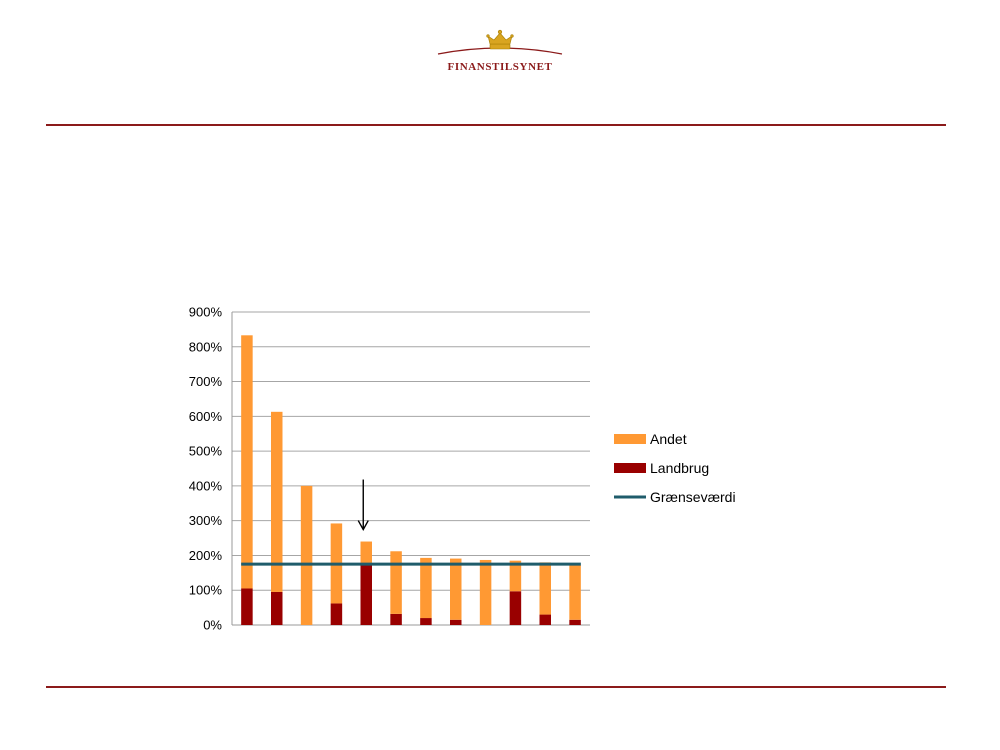  Describe the element at coordinates (679, 468) in the screenshot. I see `legend-label: Landbrug` at that location.